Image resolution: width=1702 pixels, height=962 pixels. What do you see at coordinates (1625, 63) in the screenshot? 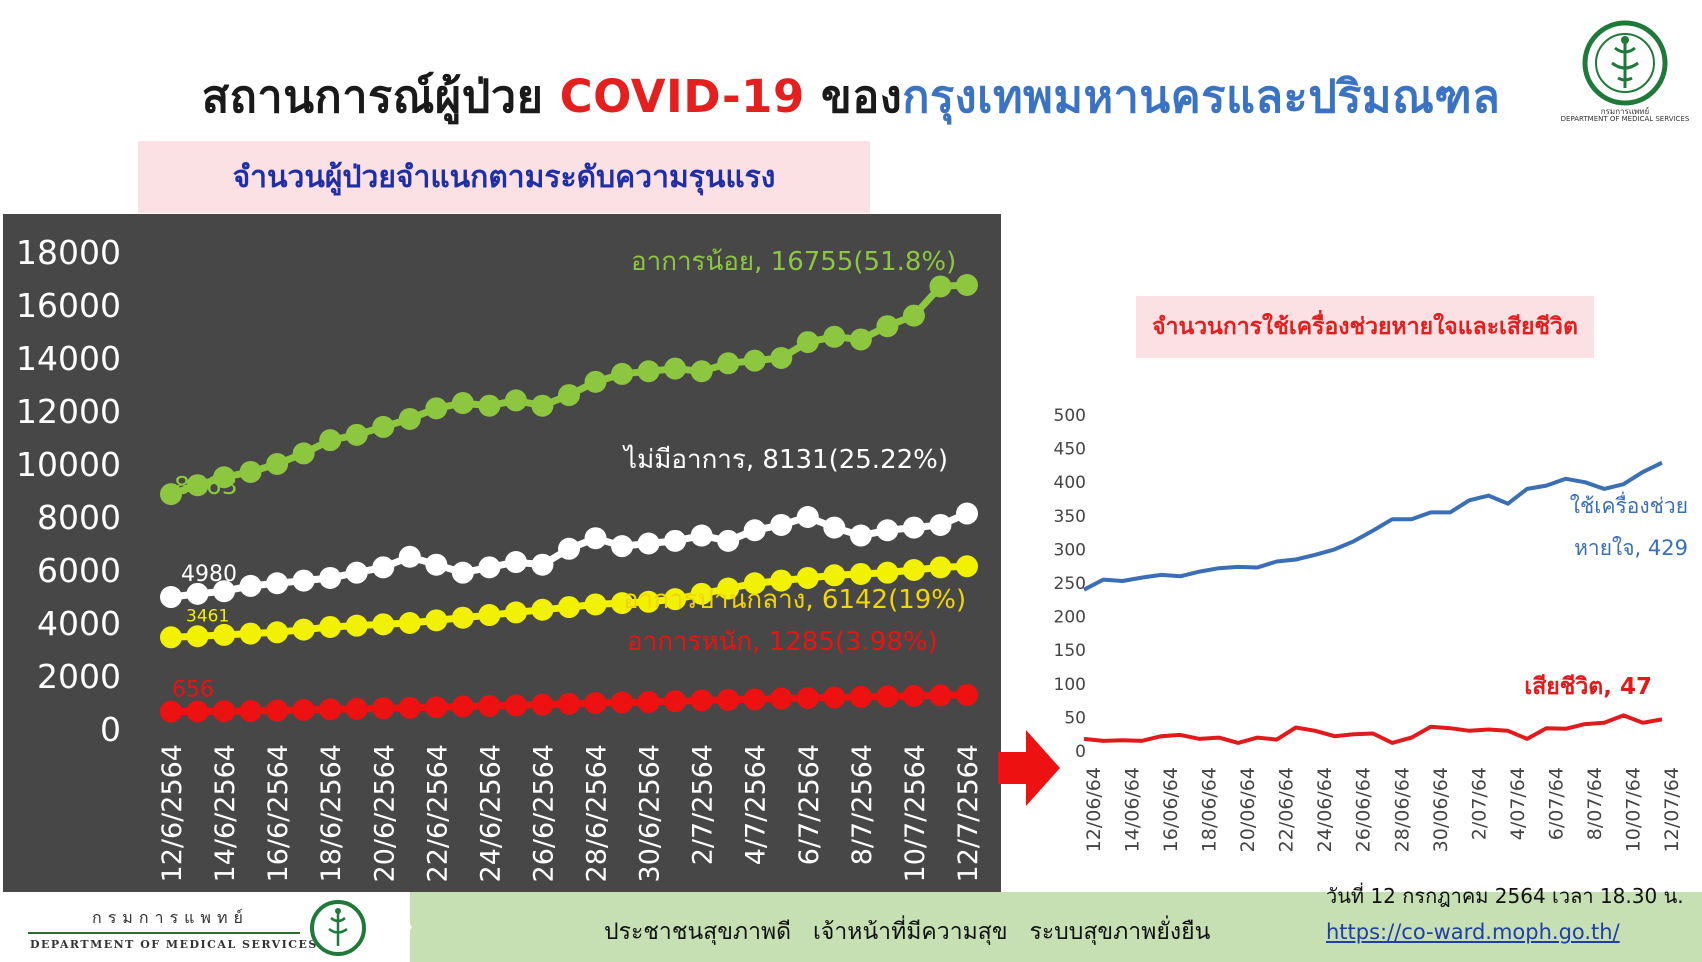
I see `ministry-seal-icon` at bounding box center [1625, 63].